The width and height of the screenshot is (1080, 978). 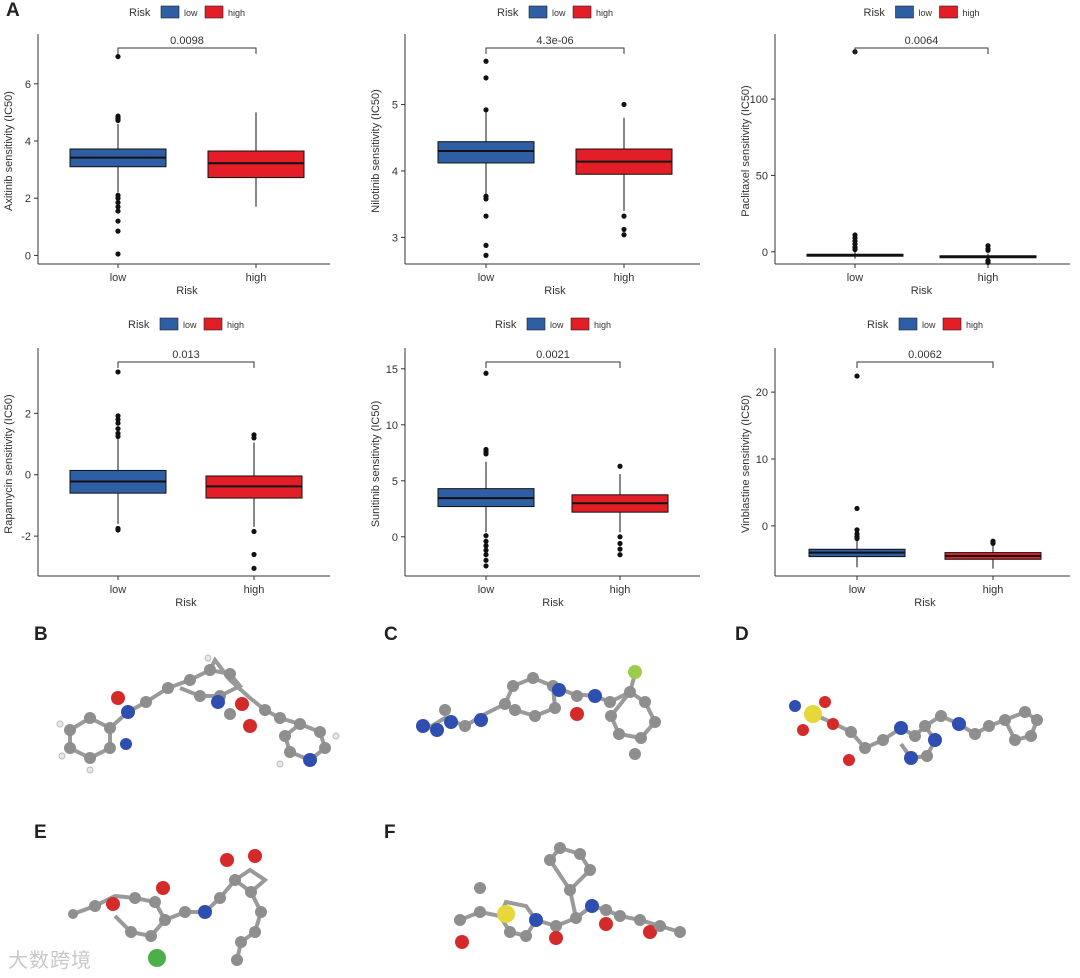 What do you see at coordinates (198, 714) in the screenshot?
I see `molecule-b-image` at bounding box center [198, 714].